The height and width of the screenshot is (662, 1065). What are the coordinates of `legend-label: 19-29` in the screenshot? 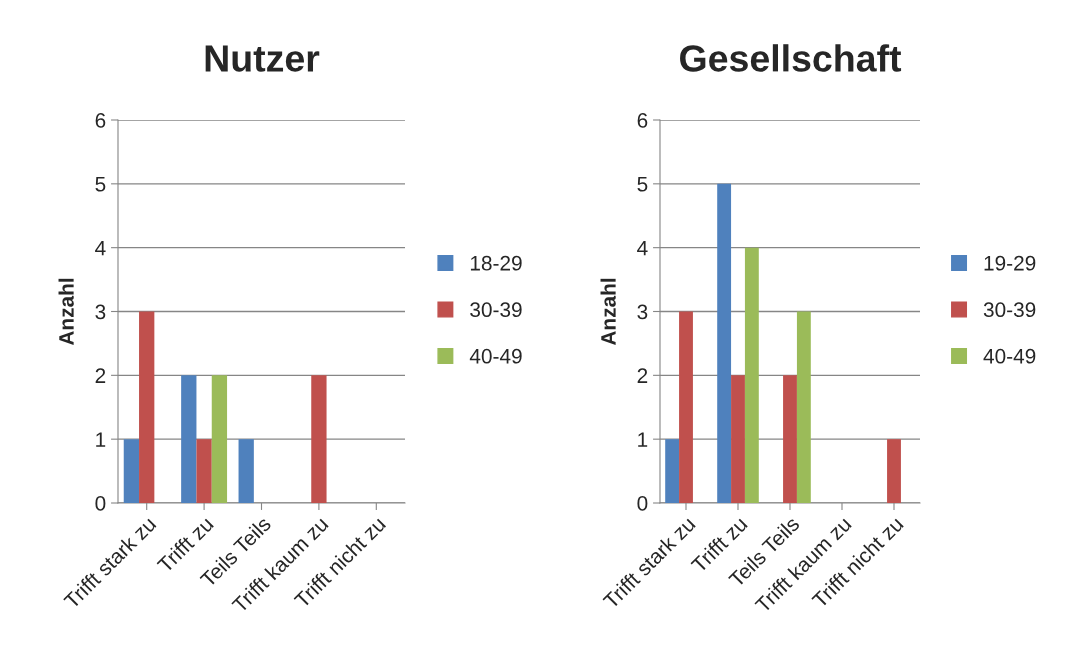 It's located at (1010, 263).